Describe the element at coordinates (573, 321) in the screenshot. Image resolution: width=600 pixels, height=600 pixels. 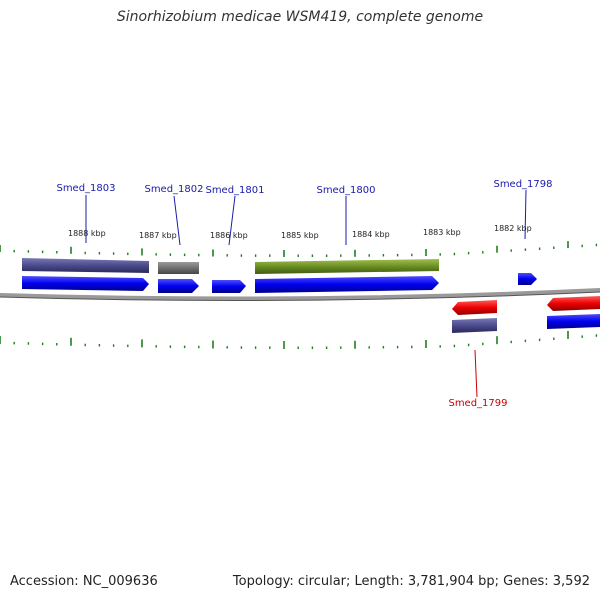
I see `feature-right-edge` at that location.